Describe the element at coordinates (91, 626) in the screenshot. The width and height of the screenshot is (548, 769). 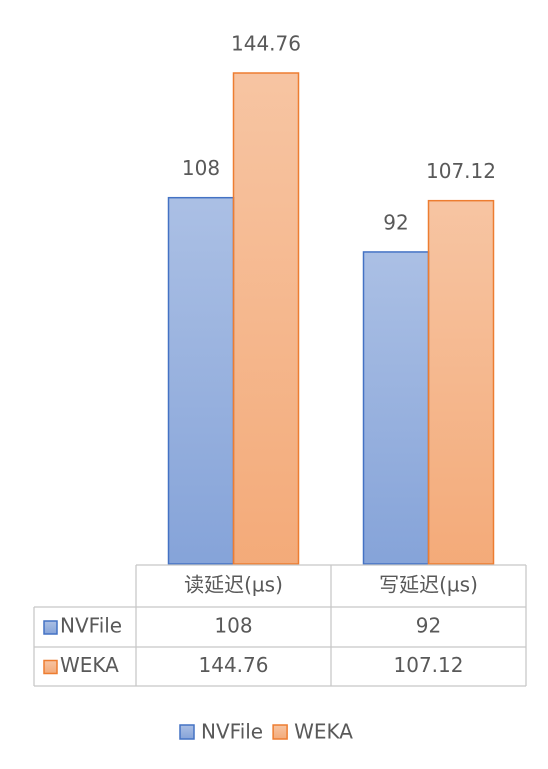
I see `table-row-label: NVFile` at that location.